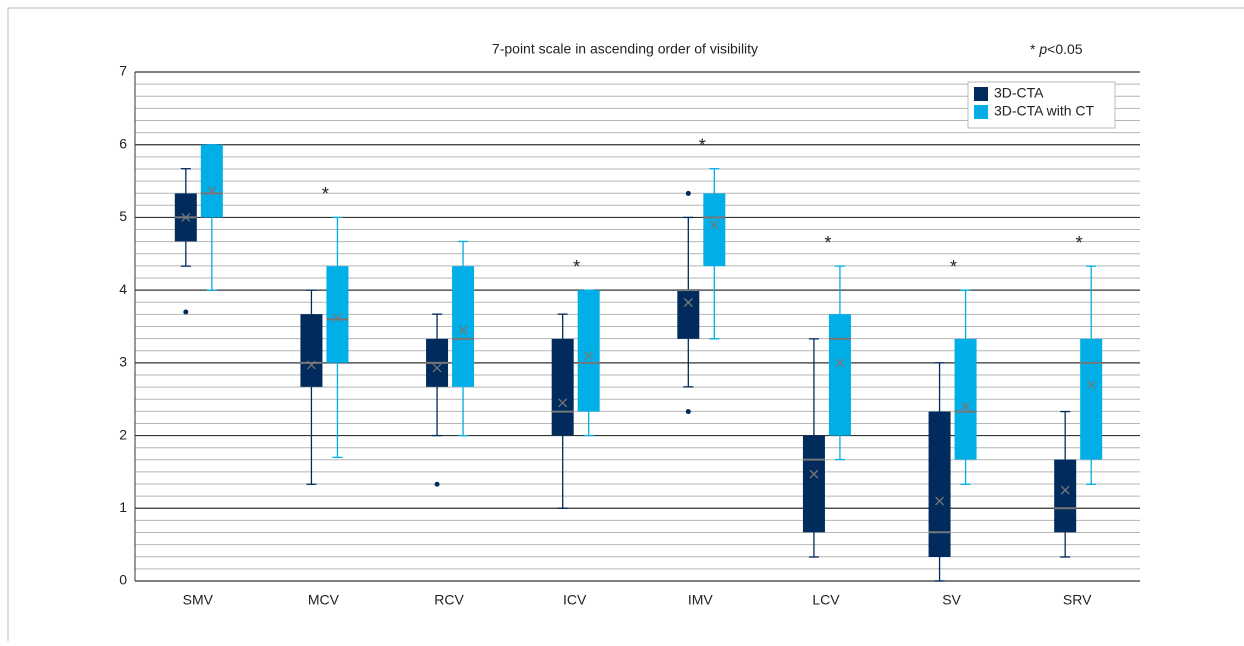  I want to click on y-tick-label: 7, so click(123, 71).